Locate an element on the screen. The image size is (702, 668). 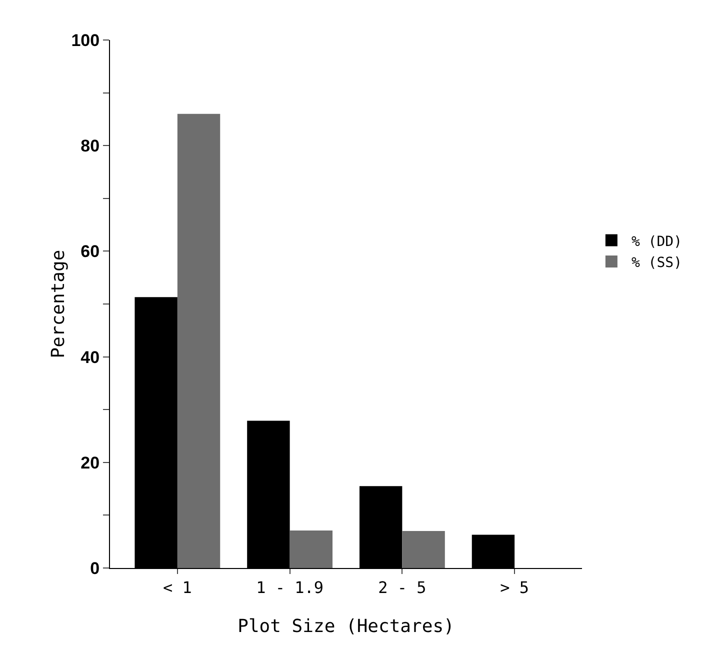
y-tick-label: 60 is located at coordinates (90, 252).